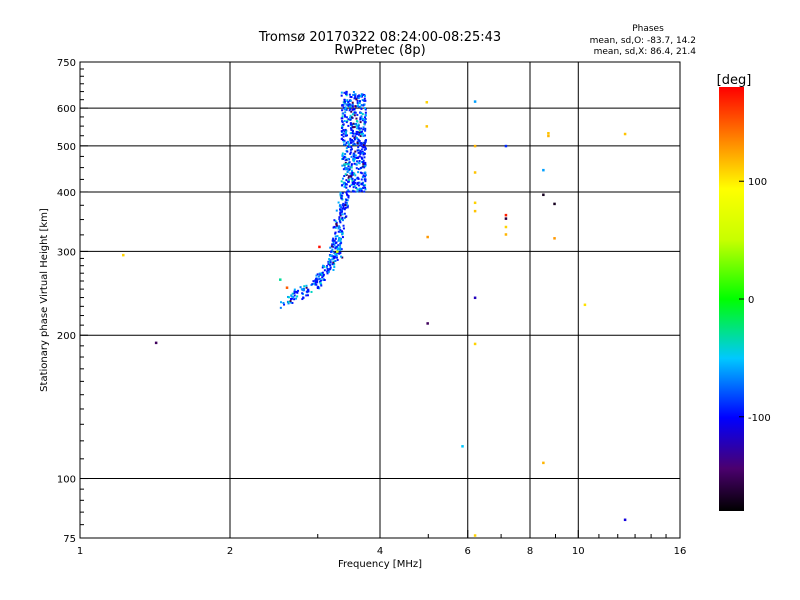  Describe the element at coordinates (757, 182) in the screenshot. I see `colorbar-tick-label: 100` at that location.